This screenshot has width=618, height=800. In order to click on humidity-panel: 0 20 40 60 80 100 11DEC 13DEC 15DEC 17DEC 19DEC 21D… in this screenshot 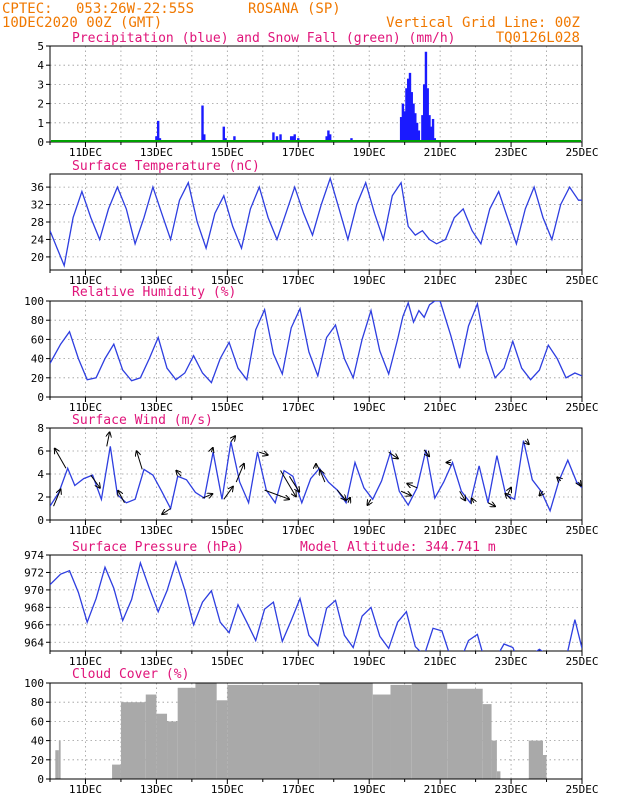, I will do `click(311, 354)`.